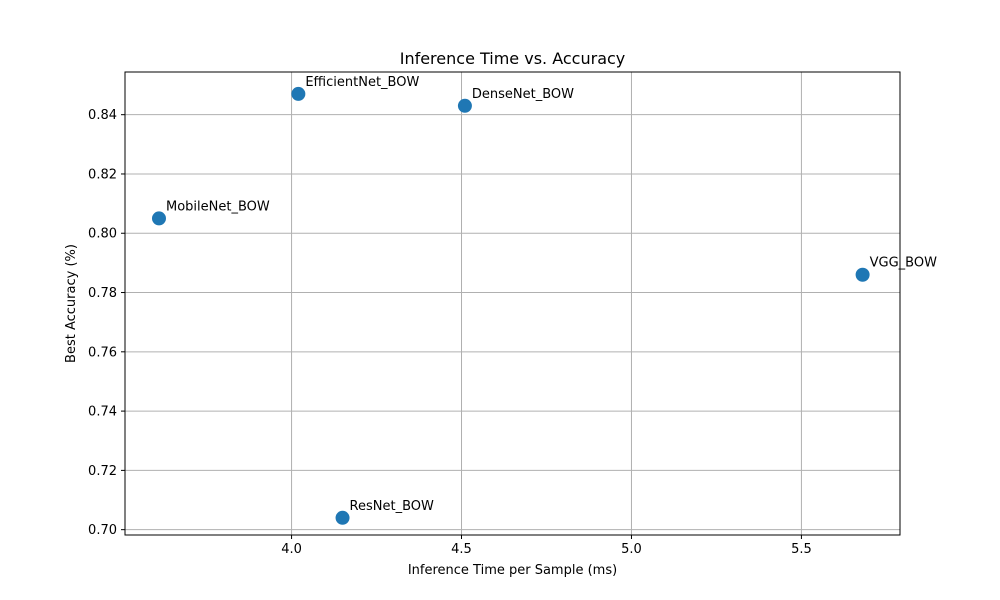 The width and height of the screenshot is (1000, 600). What do you see at coordinates (102, 530) in the screenshot?
I see `y-tick-label: 0.70` at bounding box center [102, 530].